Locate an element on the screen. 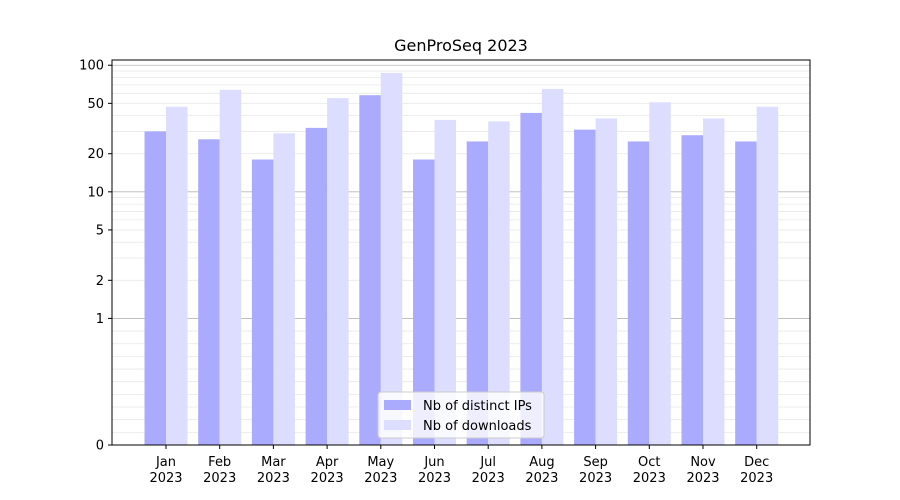 This screenshot has height=500, width=900. x-tick-label-month: Aug is located at coordinates (541, 462).